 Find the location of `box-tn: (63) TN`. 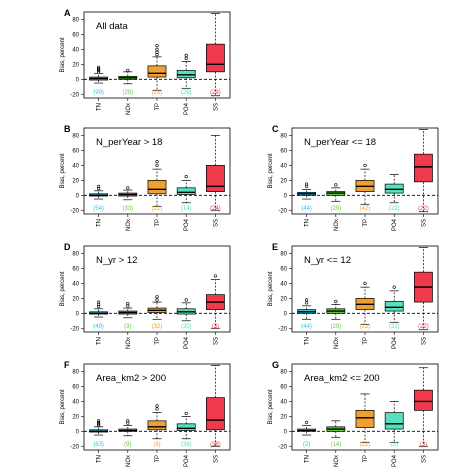

box-tn: (63) TN is located at coordinates (99, 441).